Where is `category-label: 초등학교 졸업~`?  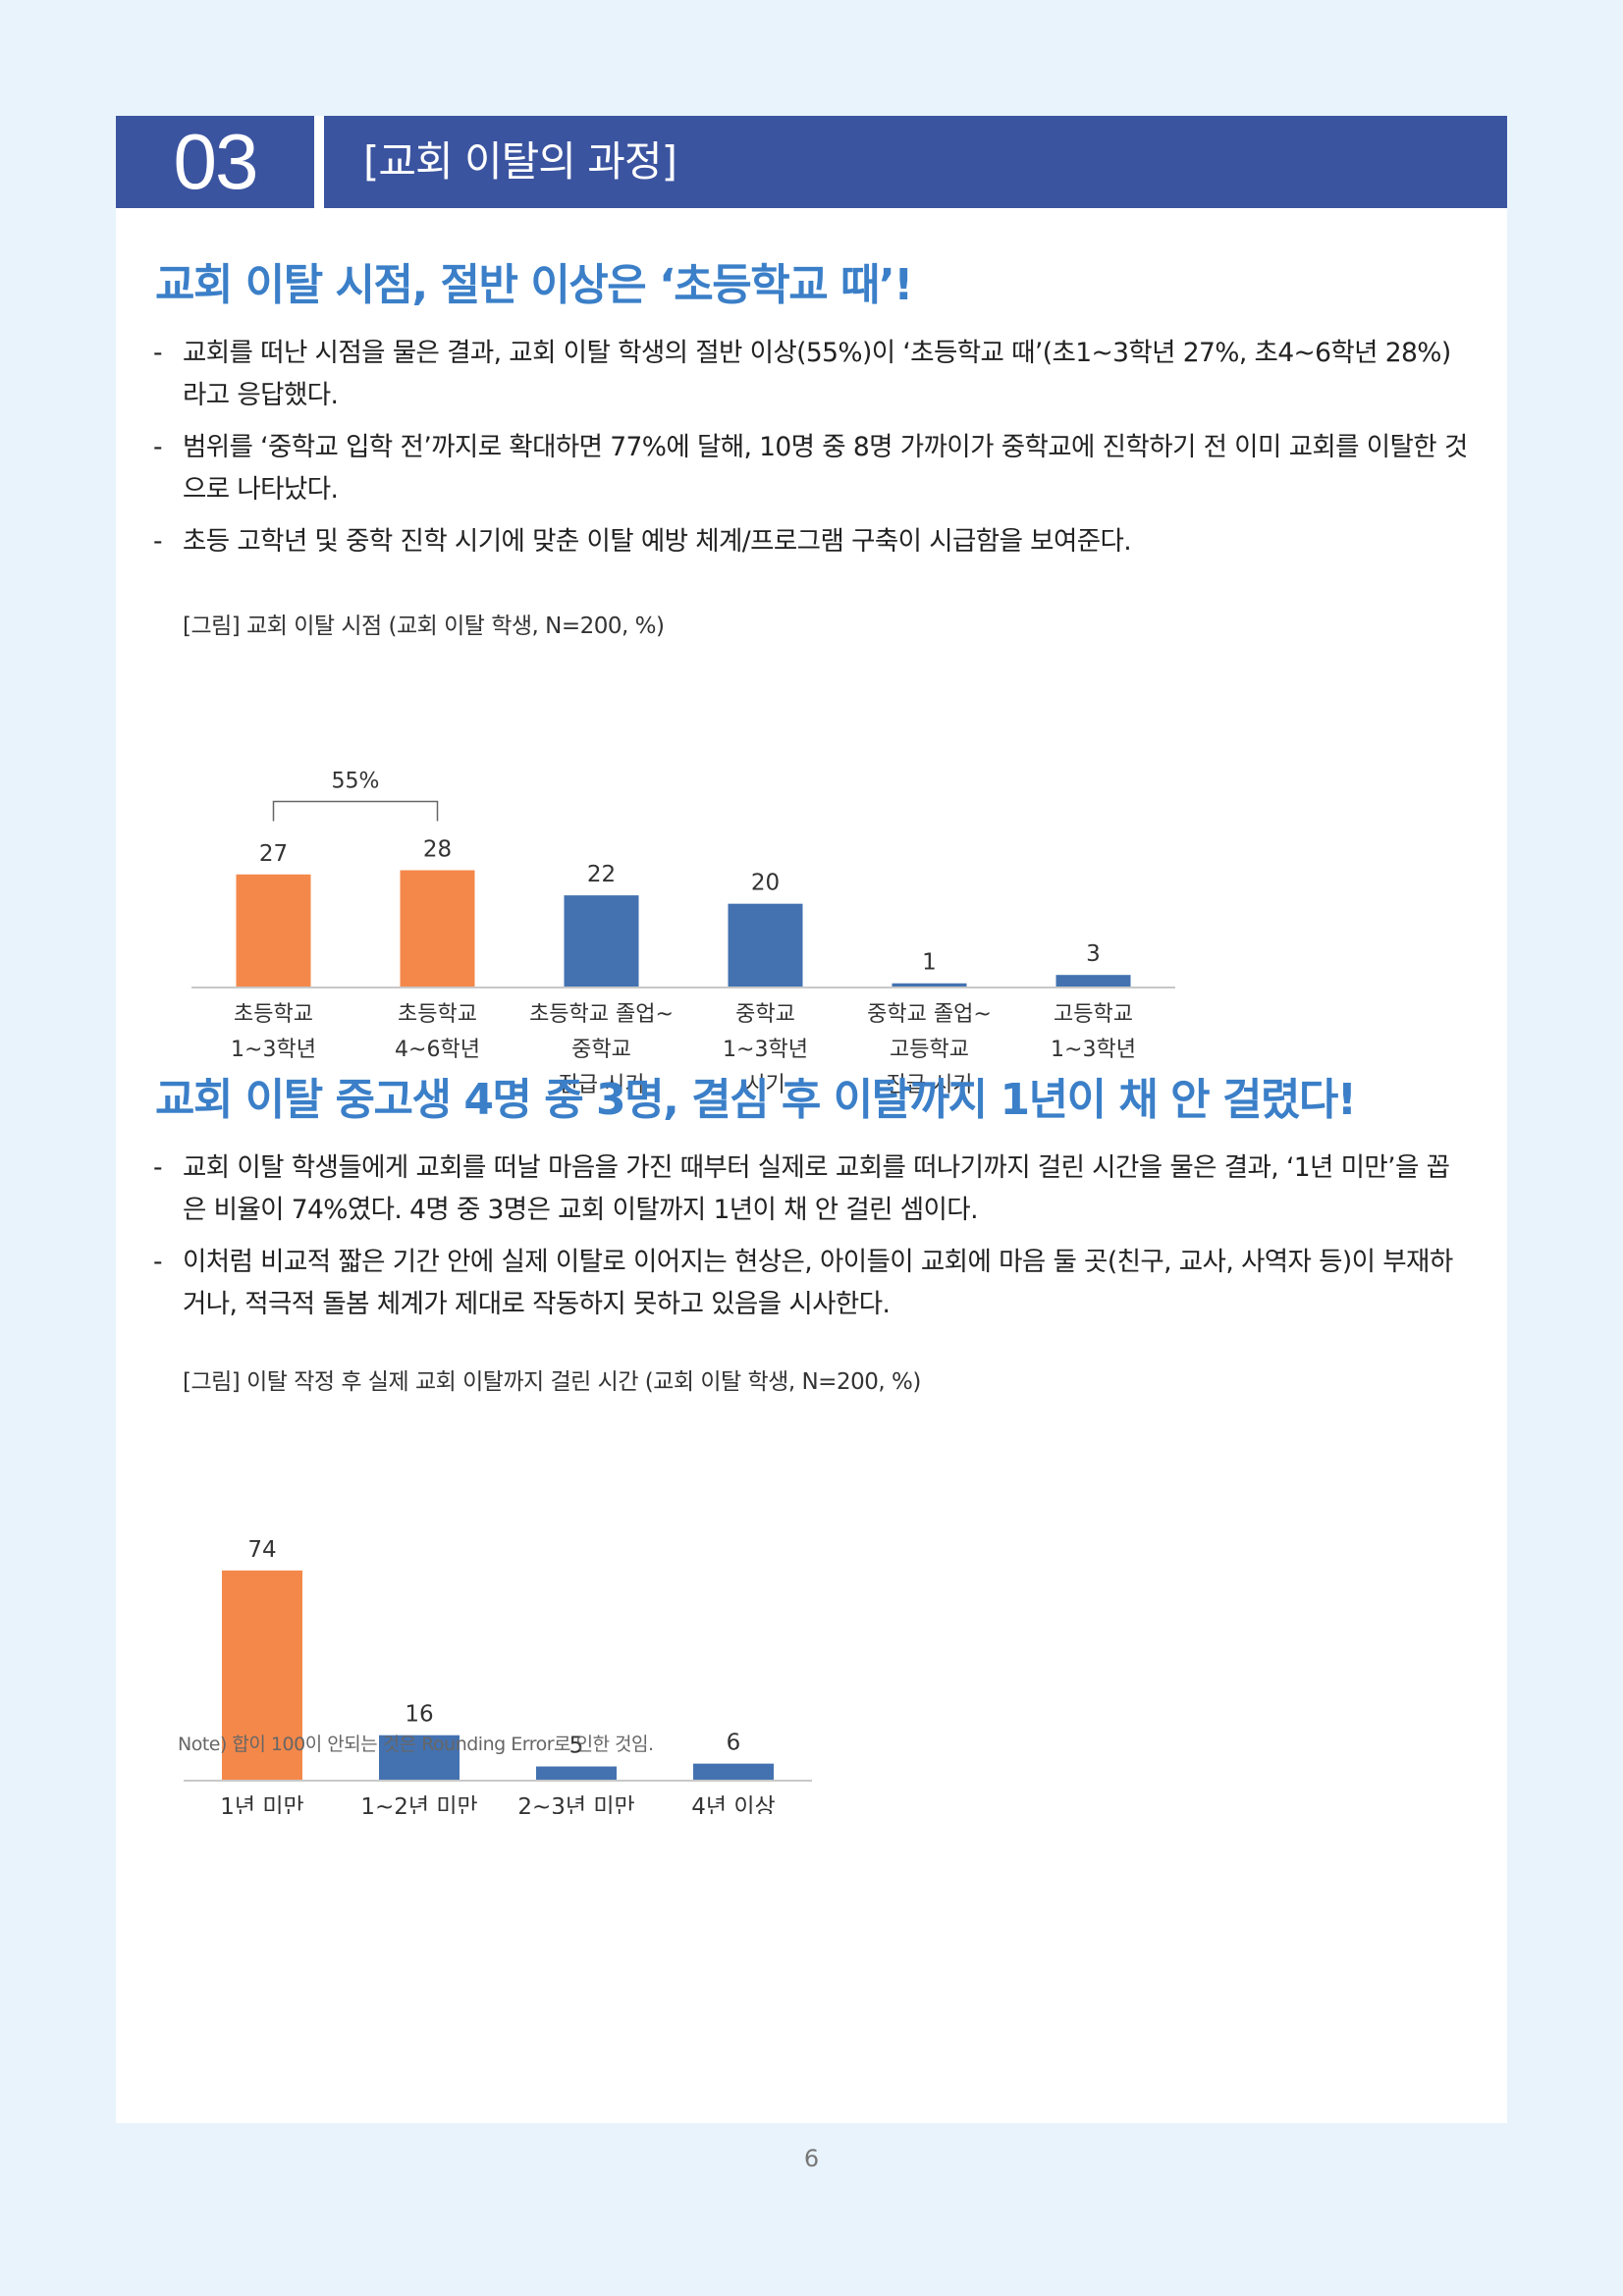
category-label: 초등학교 졸업~ is located at coordinates (601, 1014).